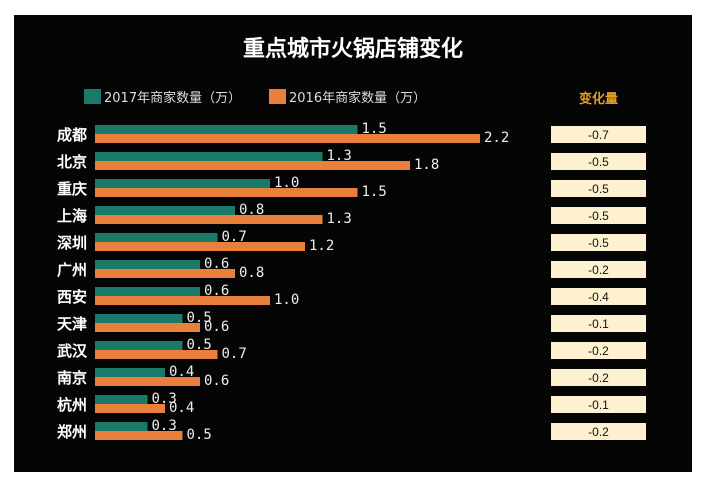 This screenshot has height=494, width=712. I want to click on legend-swatch-2017, so click(92, 96).